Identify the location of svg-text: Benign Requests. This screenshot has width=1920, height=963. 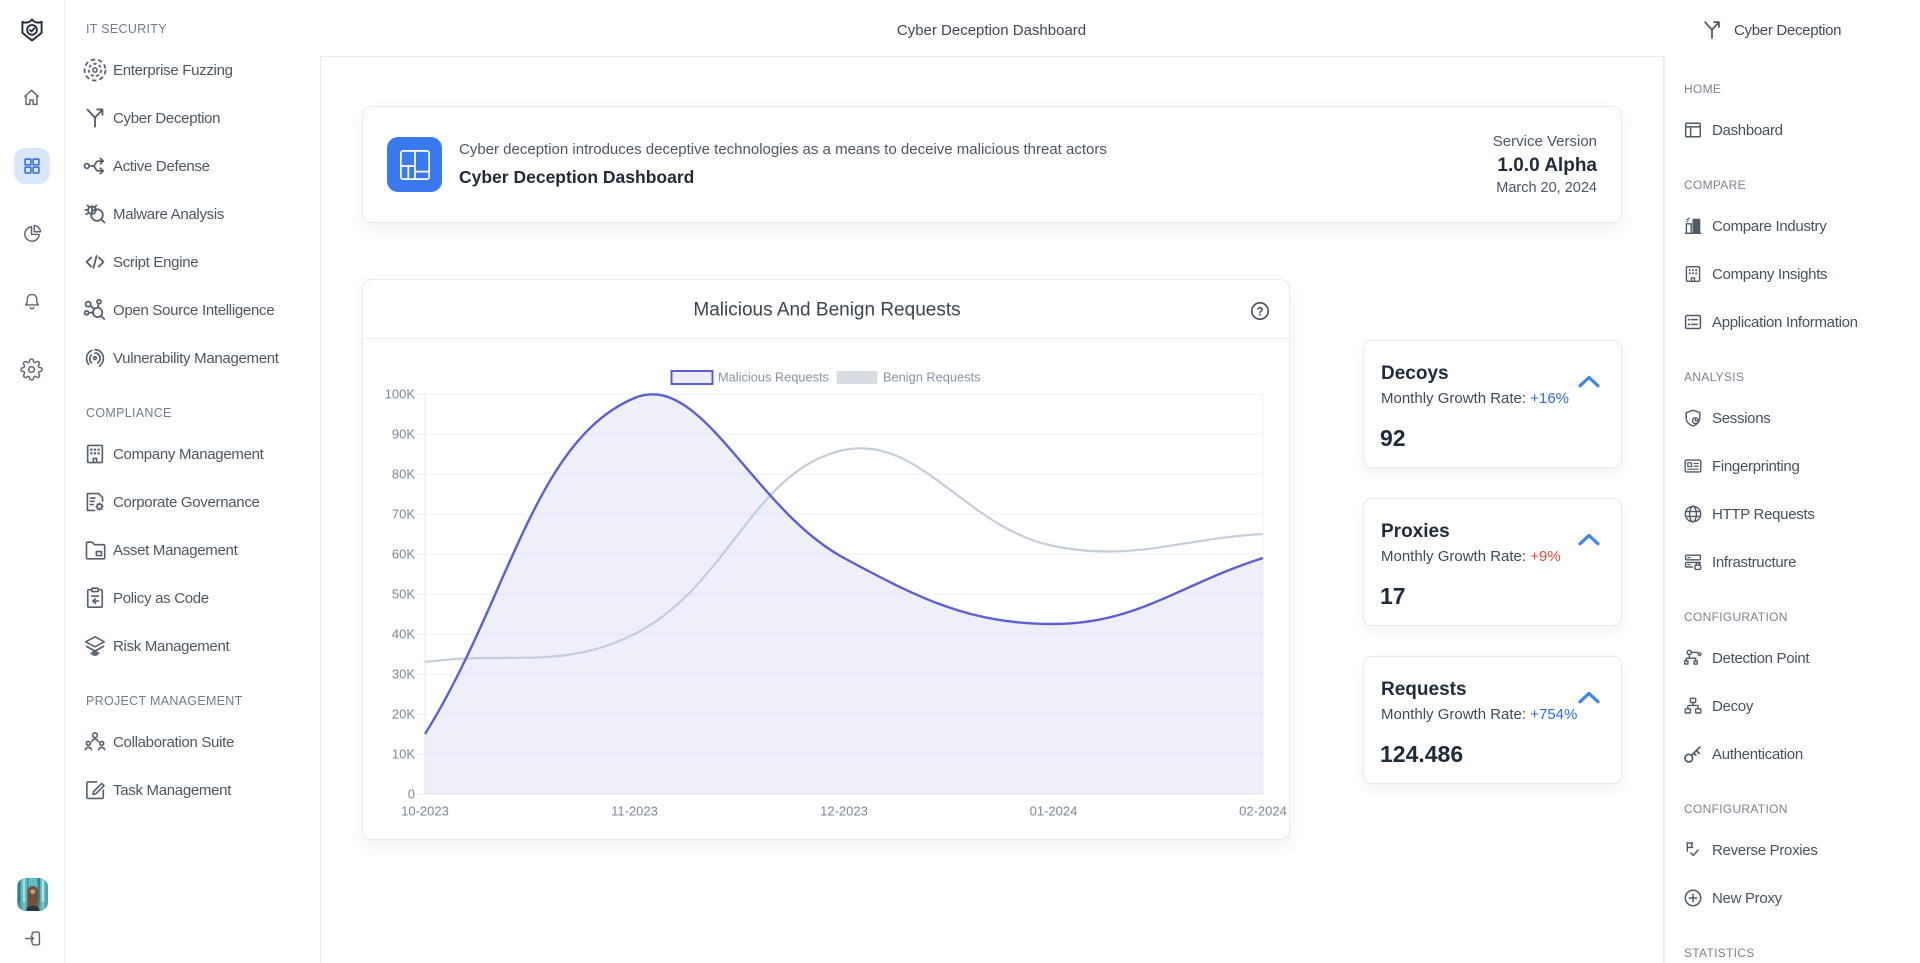
(931, 377).